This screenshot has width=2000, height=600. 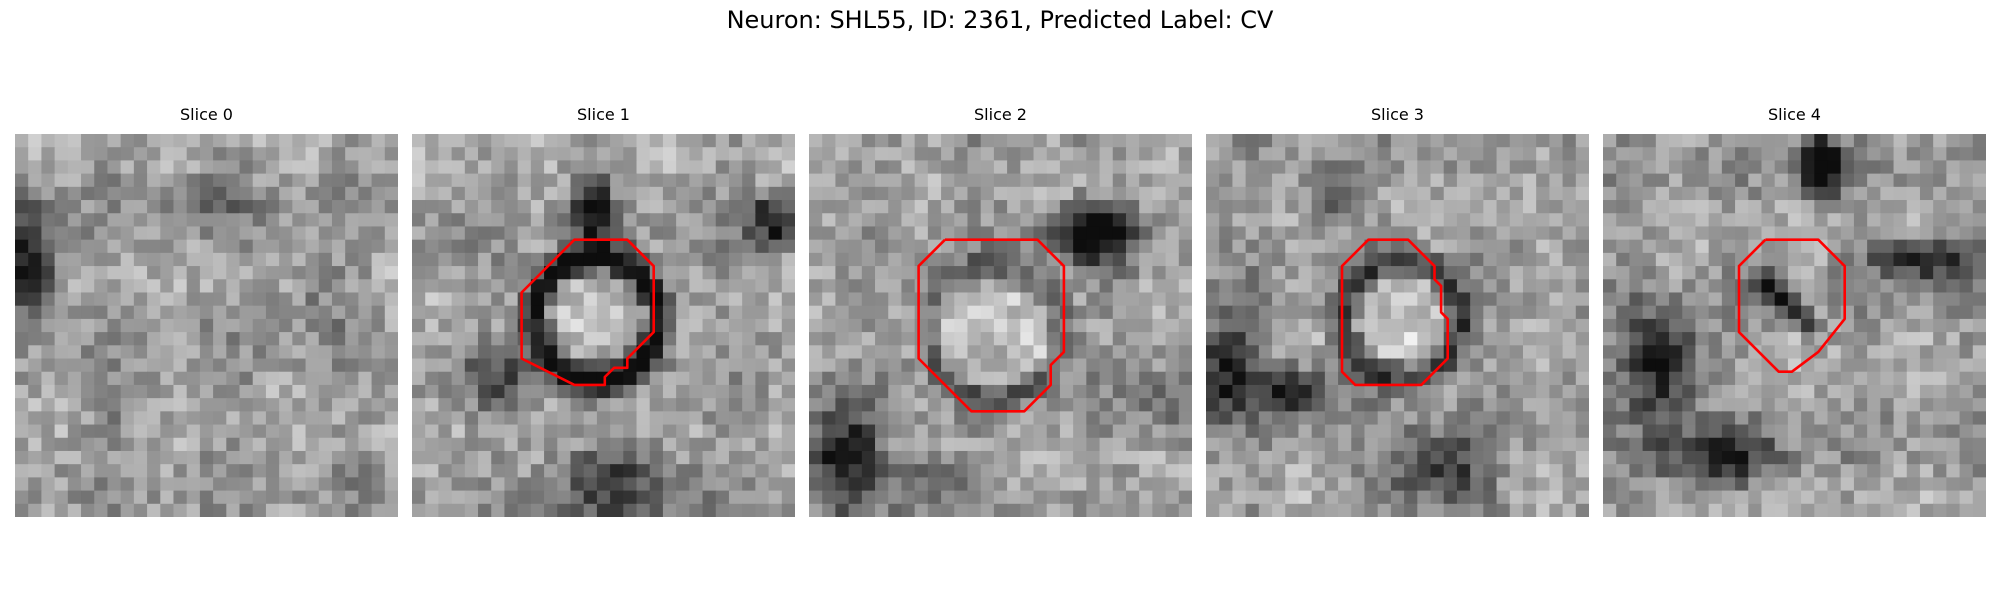 I want to click on slice-title: Slice 4, so click(x=1794, y=114).